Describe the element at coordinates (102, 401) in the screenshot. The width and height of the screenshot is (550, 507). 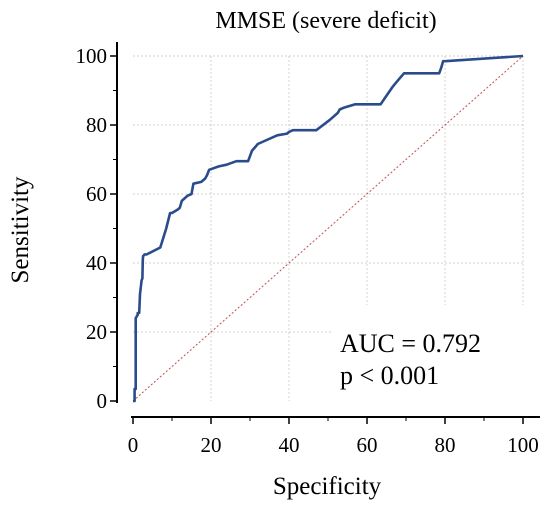
I see `y-tick-label: 0` at that location.